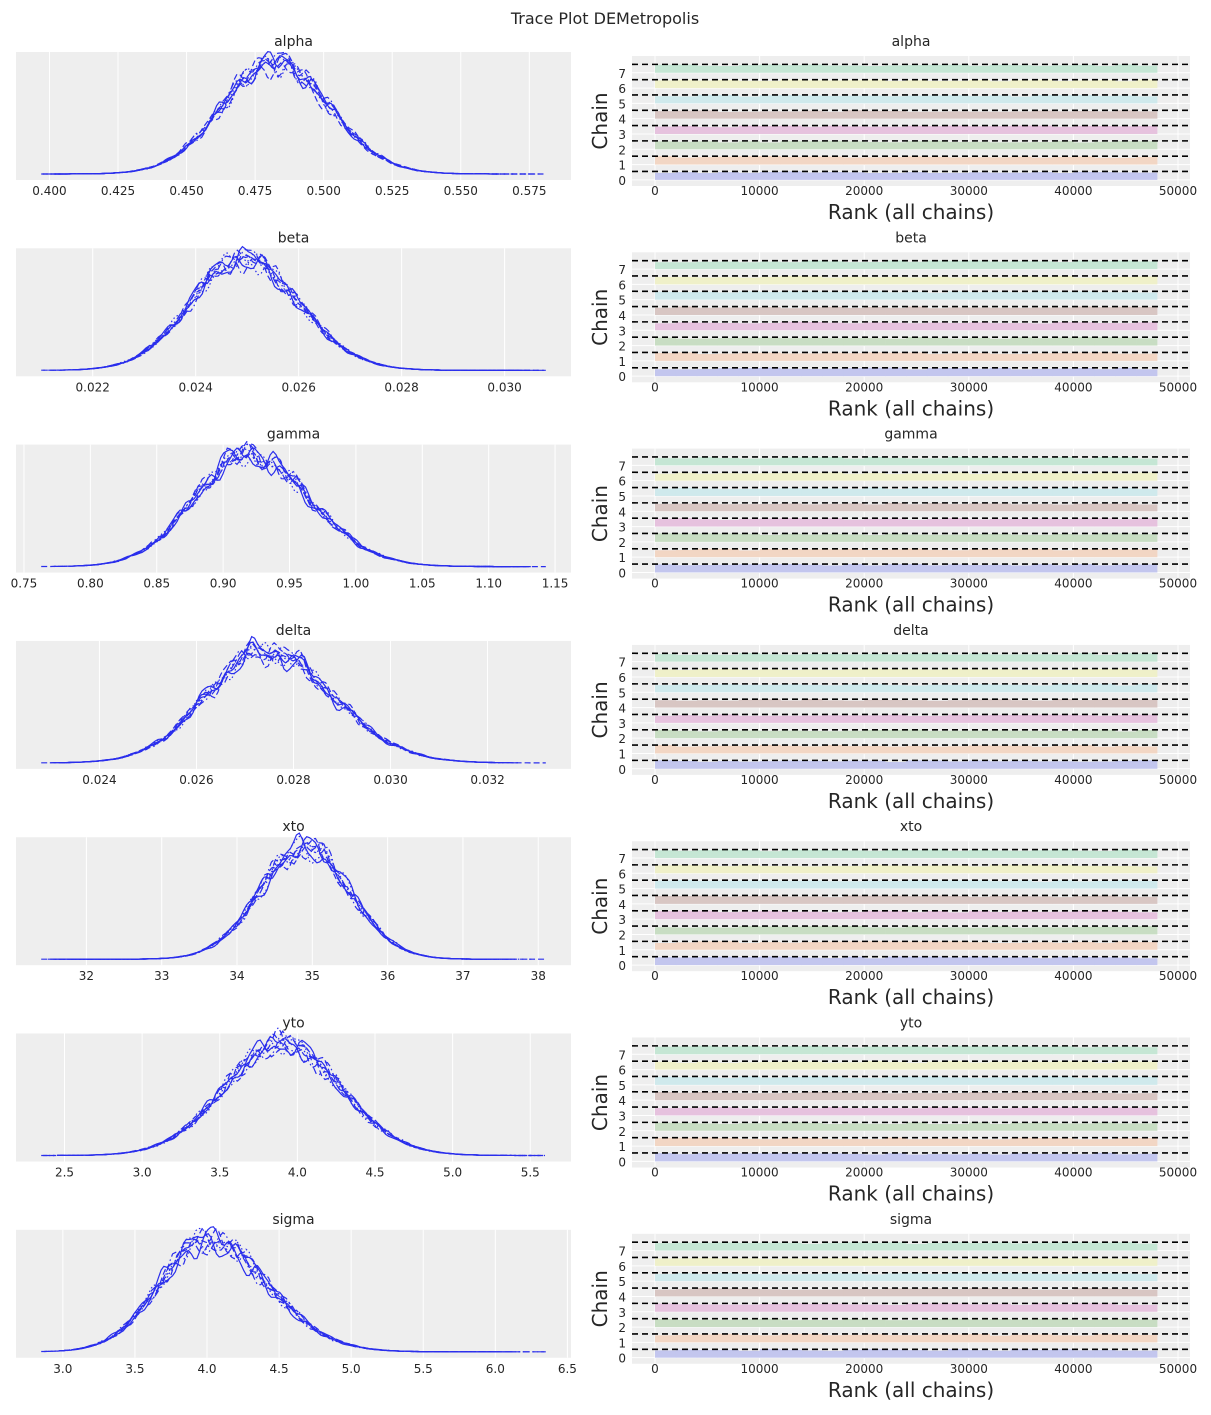 The width and height of the screenshot is (1211, 1415). Describe the element at coordinates (487, 780) in the screenshot. I see `kde-xtick-label: 0.032` at that location.